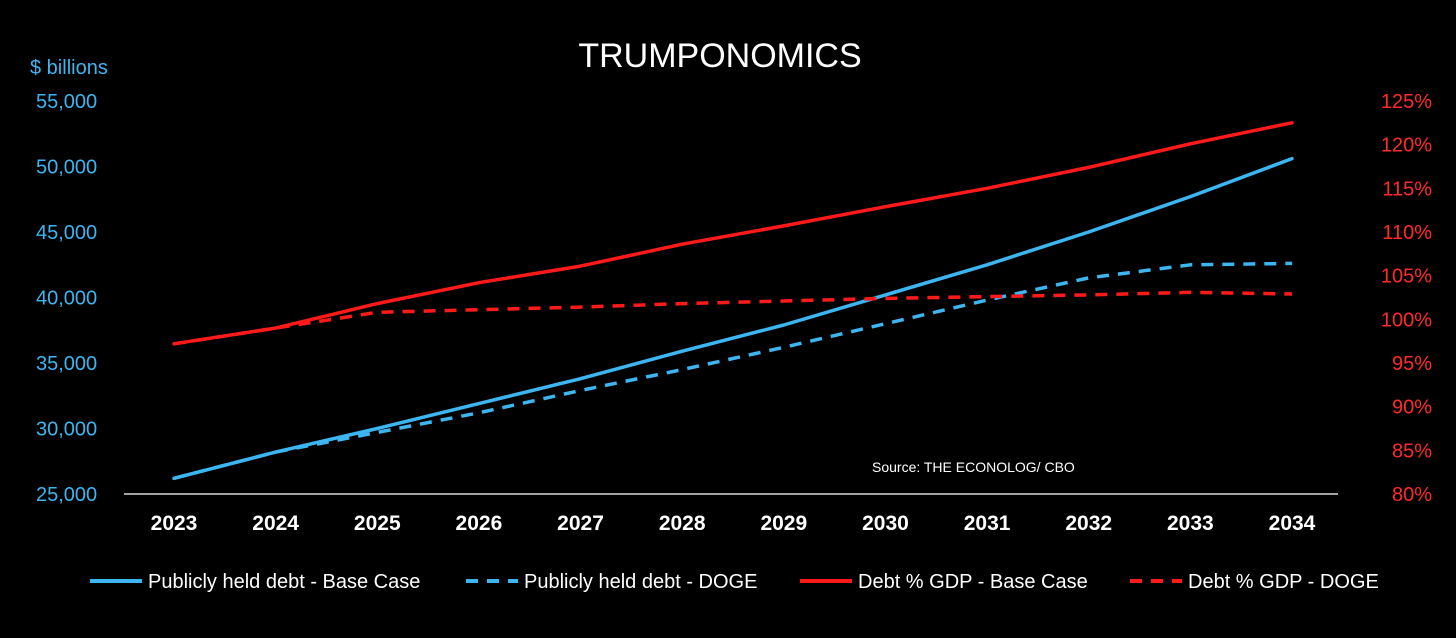 Image resolution: width=1456 pixels, height=638 pixels. What do you see at coordinates (885, 523) in the screenshot?
I see `x-tick-label: 2030` at bounding box center [885, 523].